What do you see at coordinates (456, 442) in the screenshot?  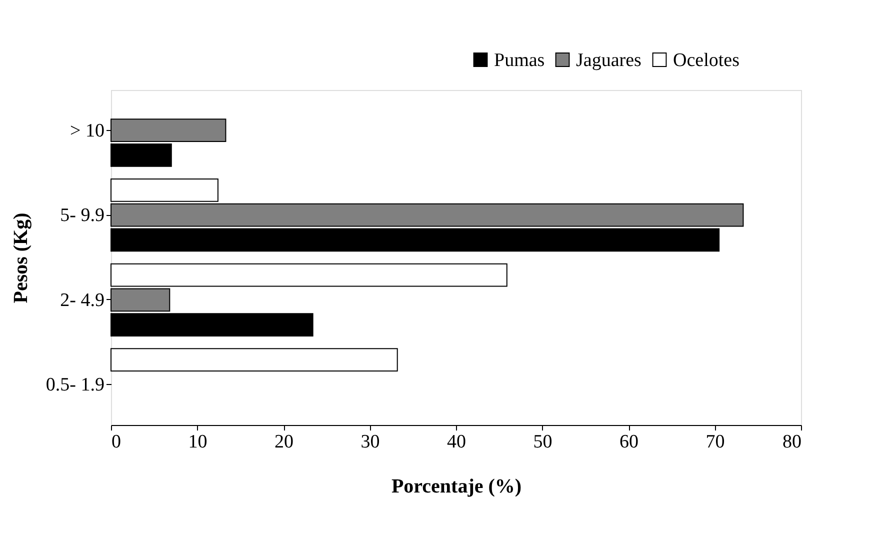 I see `x-tick-label: 40` at bounding box center [456, 442].